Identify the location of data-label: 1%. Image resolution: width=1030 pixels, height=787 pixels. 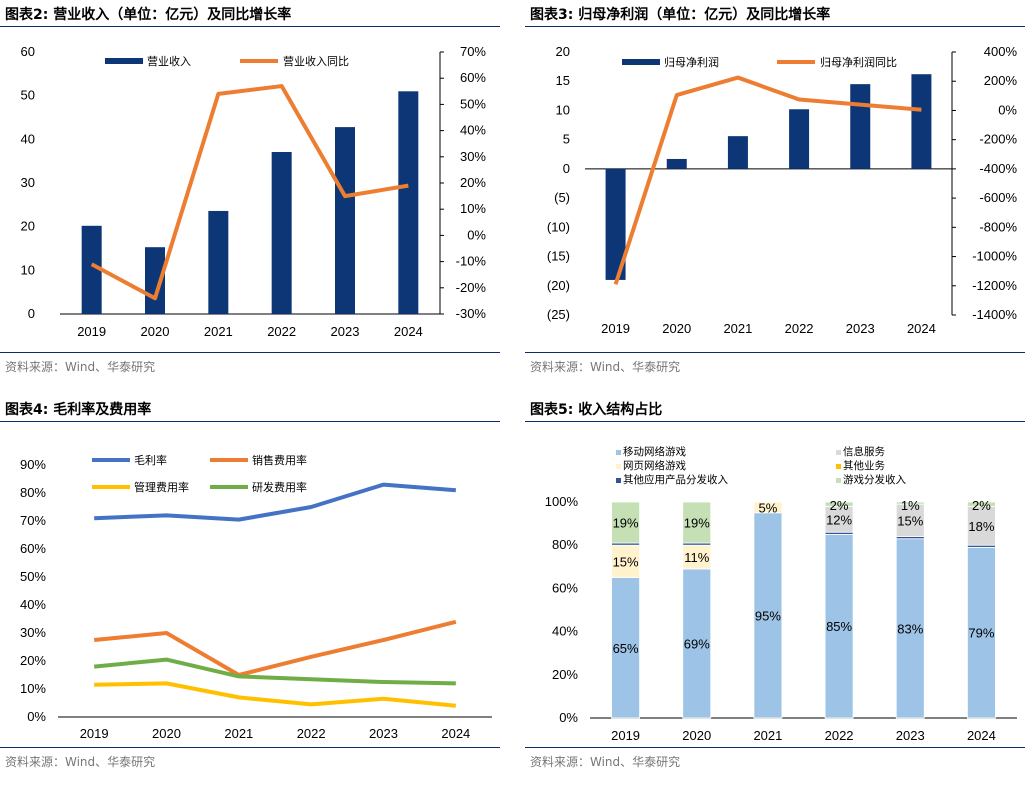
(910, 505).